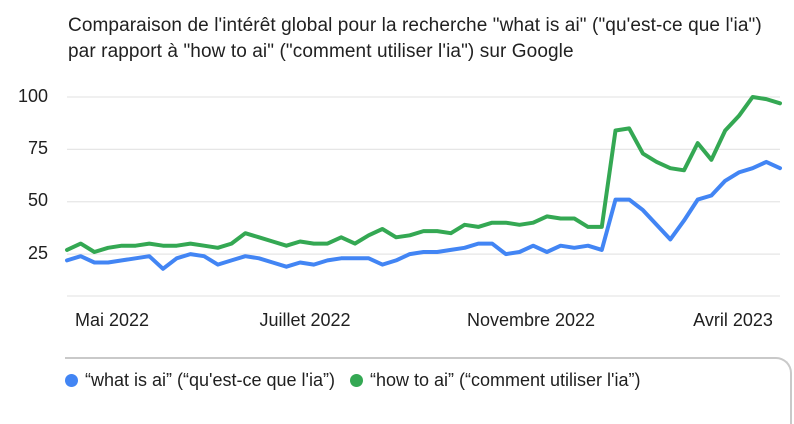 The image size is (794, 424). I want to click on legend-label: “how to ai” (“comment utiliser l'ia”), so click(505, 380).